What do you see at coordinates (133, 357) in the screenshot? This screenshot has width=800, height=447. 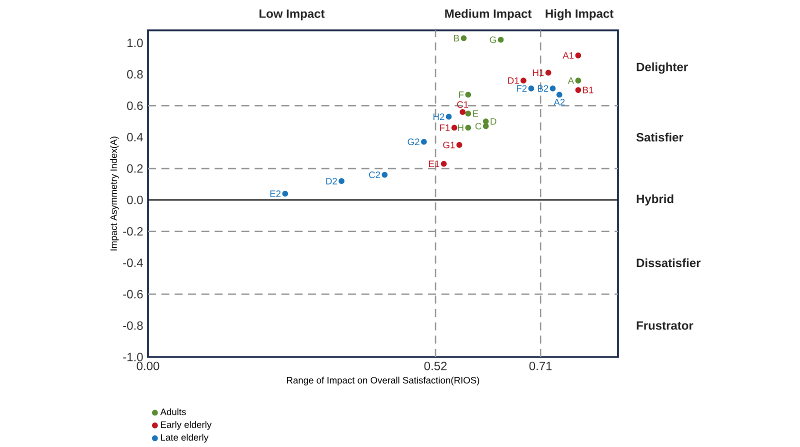 I see `y-tick-label: -1.0` at bounding box center [133, 357].